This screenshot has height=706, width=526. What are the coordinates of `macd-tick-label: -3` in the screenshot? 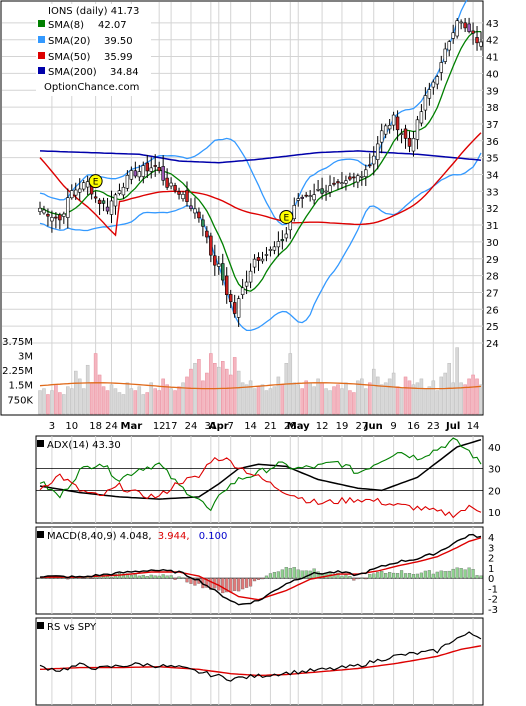 It's located at (493, 610).